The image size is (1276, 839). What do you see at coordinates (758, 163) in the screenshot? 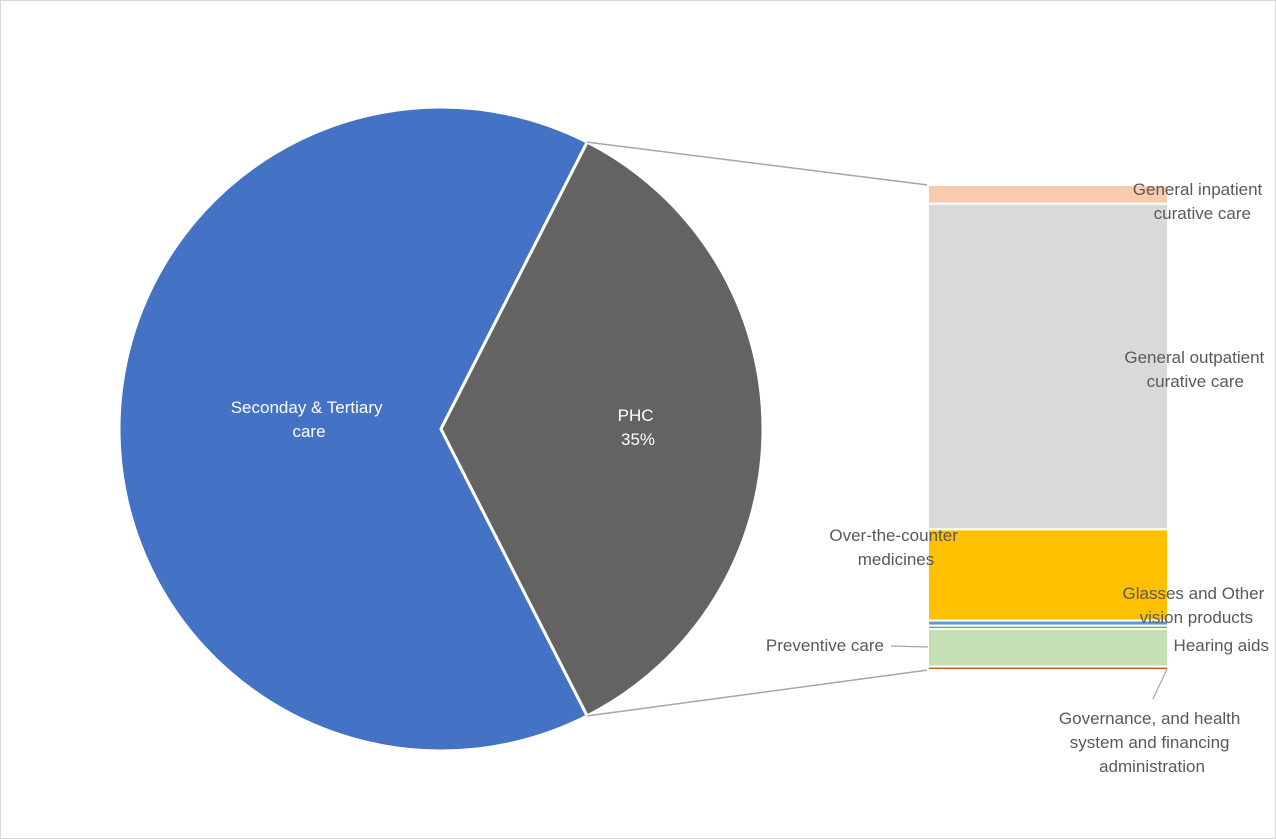
I see `connector-line-top` at bounding box center [758, 163].